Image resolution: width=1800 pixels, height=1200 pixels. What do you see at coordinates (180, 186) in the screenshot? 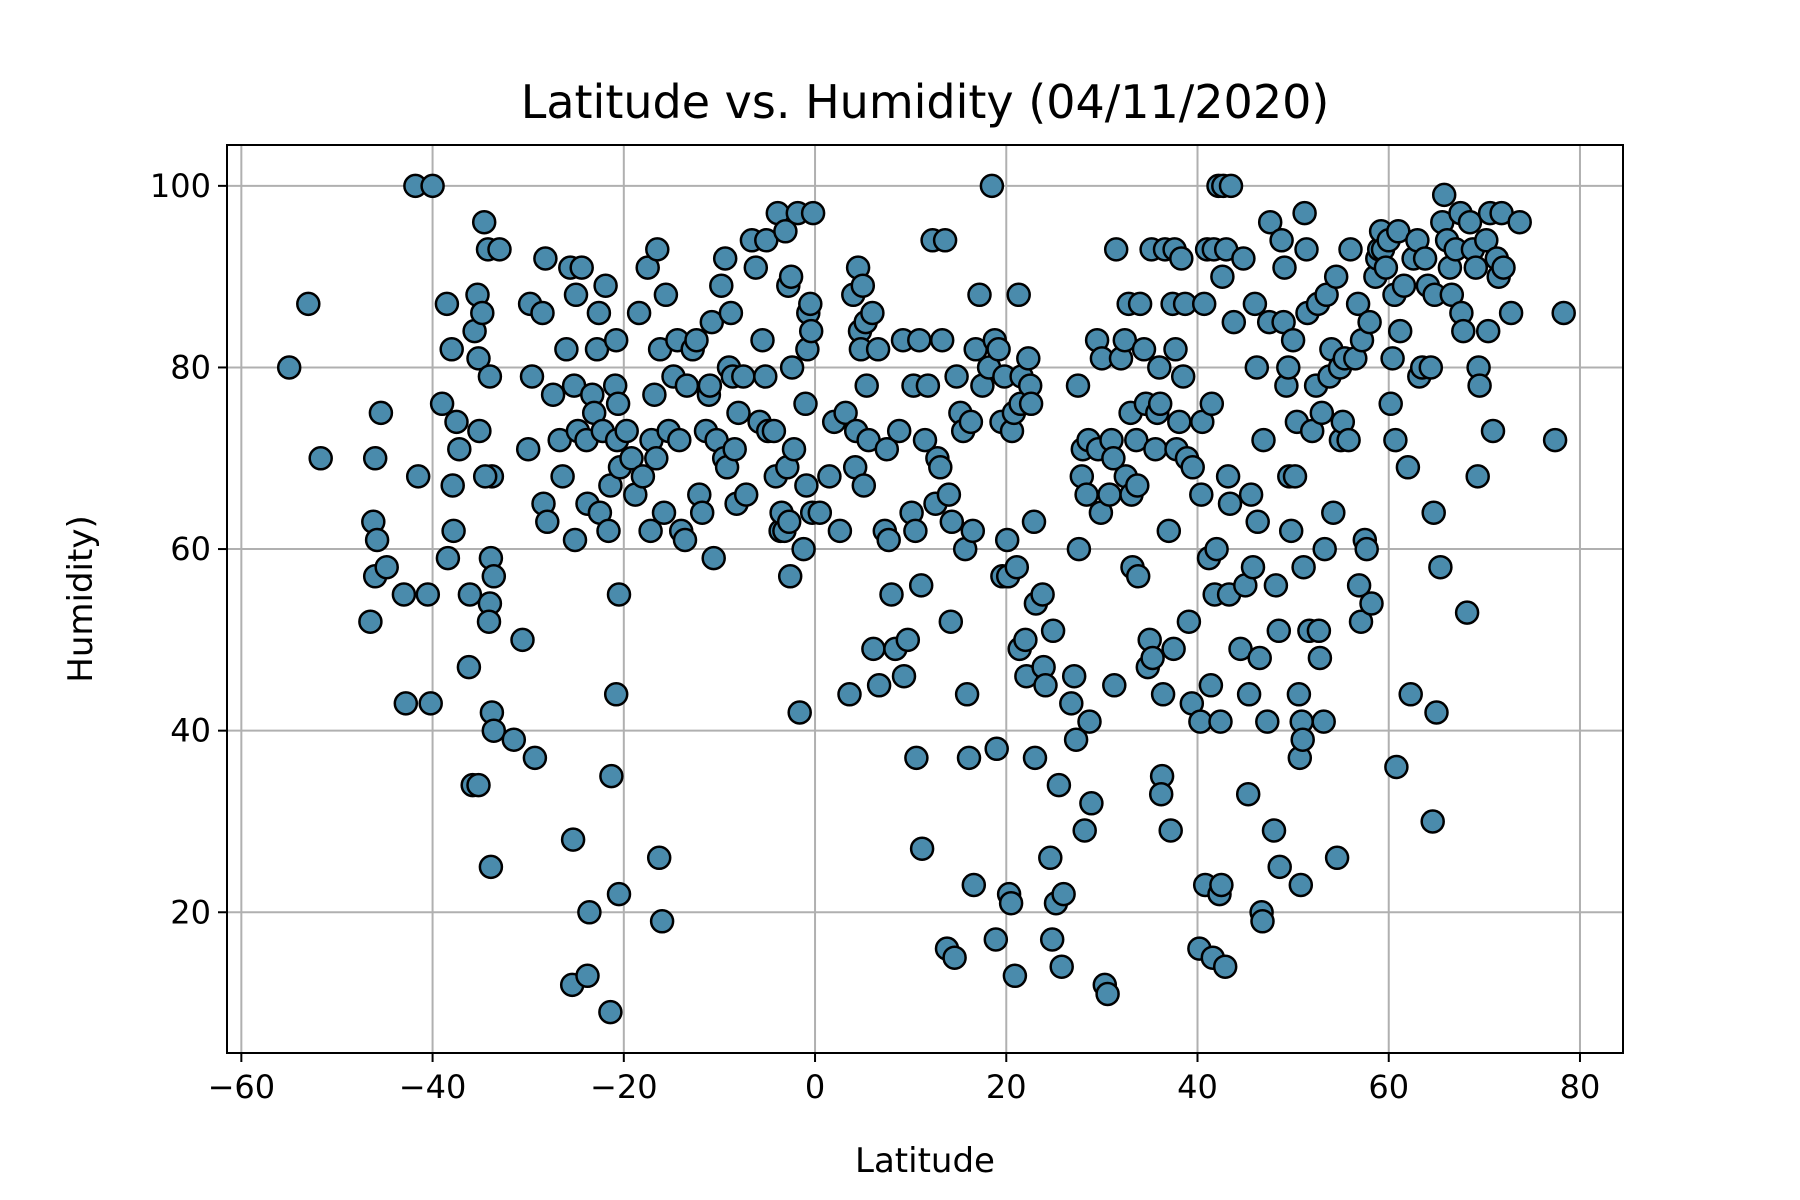
I see `y-tick-label: 100` at bounding box center [180, 186].